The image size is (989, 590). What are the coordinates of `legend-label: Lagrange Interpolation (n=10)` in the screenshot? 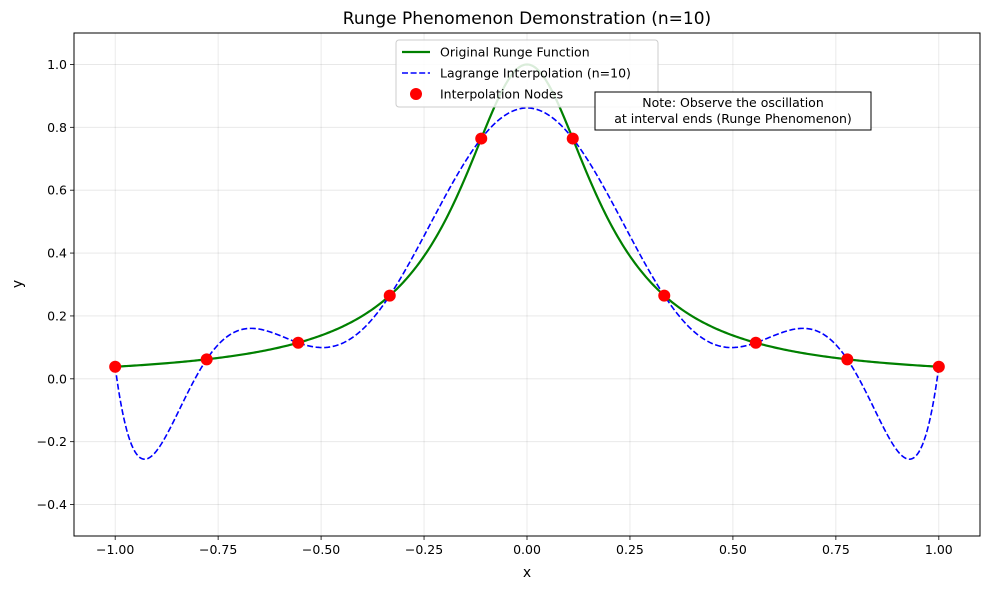 It's located at (535, 73).